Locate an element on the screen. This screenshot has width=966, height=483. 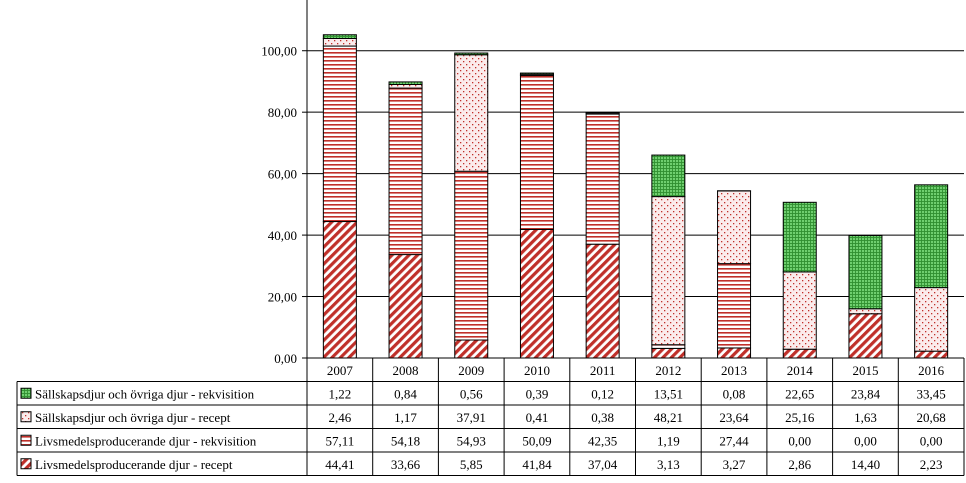
data-label: 33,66 is located at coordinates (406, 464).